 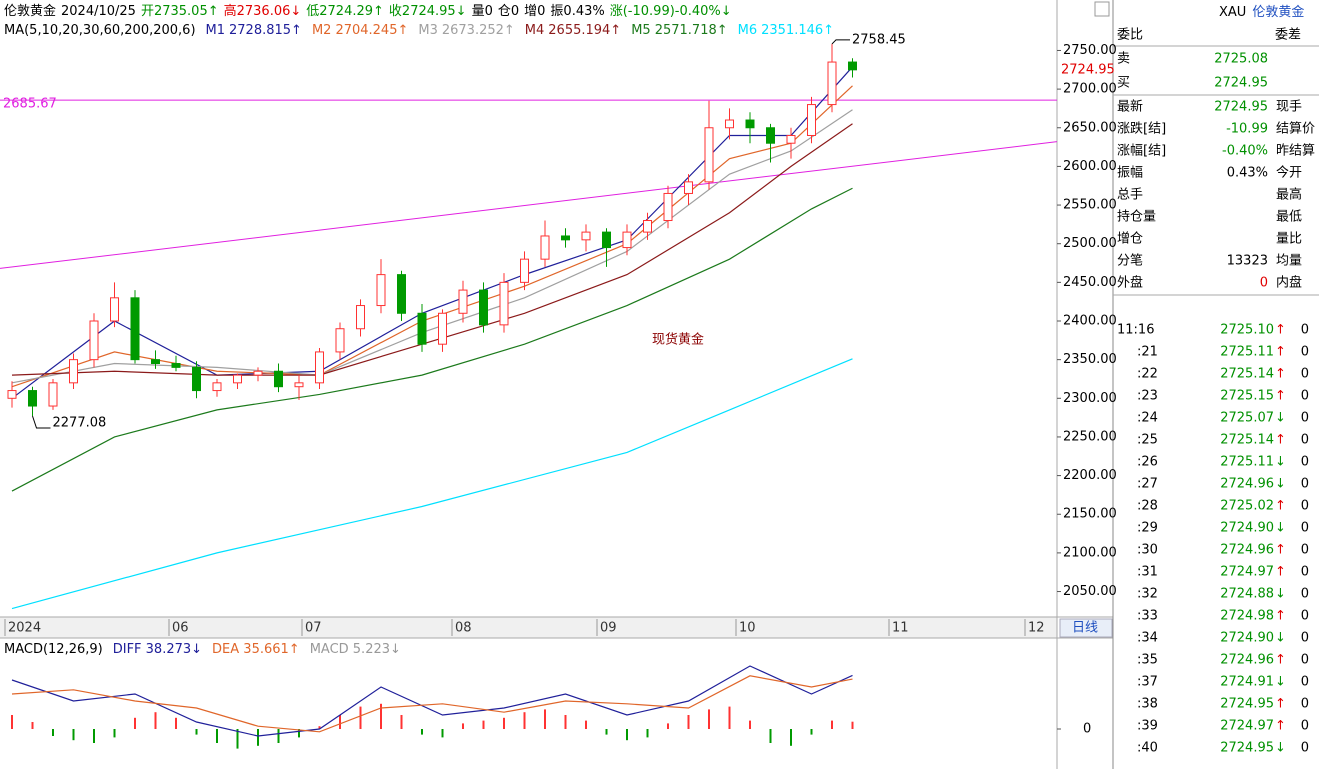 I want to click on date-label: 08, so click(x=463, y=628).